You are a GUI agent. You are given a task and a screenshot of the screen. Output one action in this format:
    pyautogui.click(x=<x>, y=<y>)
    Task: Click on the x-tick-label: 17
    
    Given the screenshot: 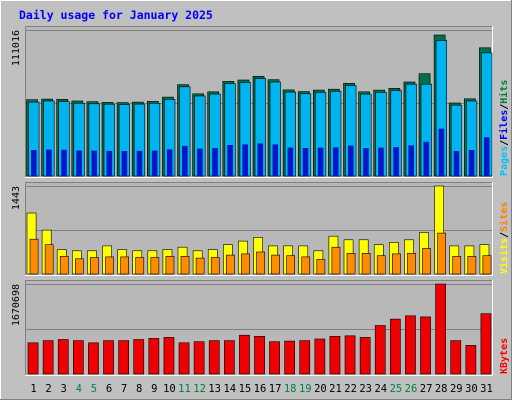 What is the action you would take?
    pyautogui.click(x=275, y=389)
    